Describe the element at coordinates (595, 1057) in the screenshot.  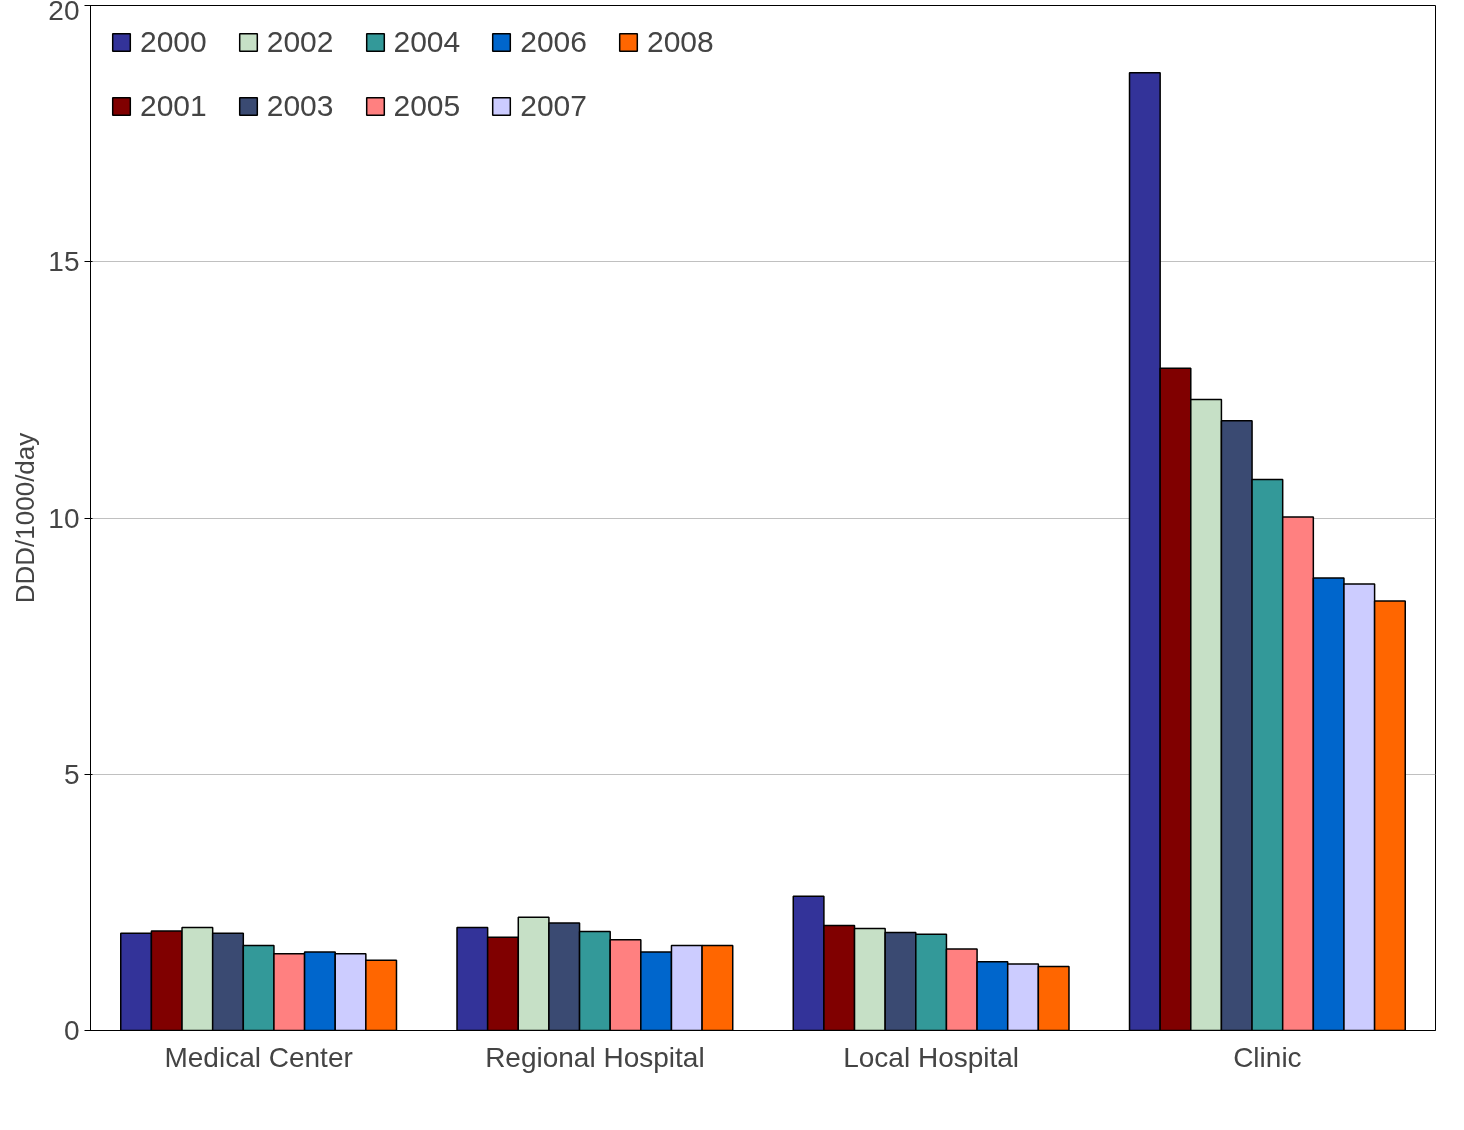
I see `x-tick-label: Regional Hospital` at that location.